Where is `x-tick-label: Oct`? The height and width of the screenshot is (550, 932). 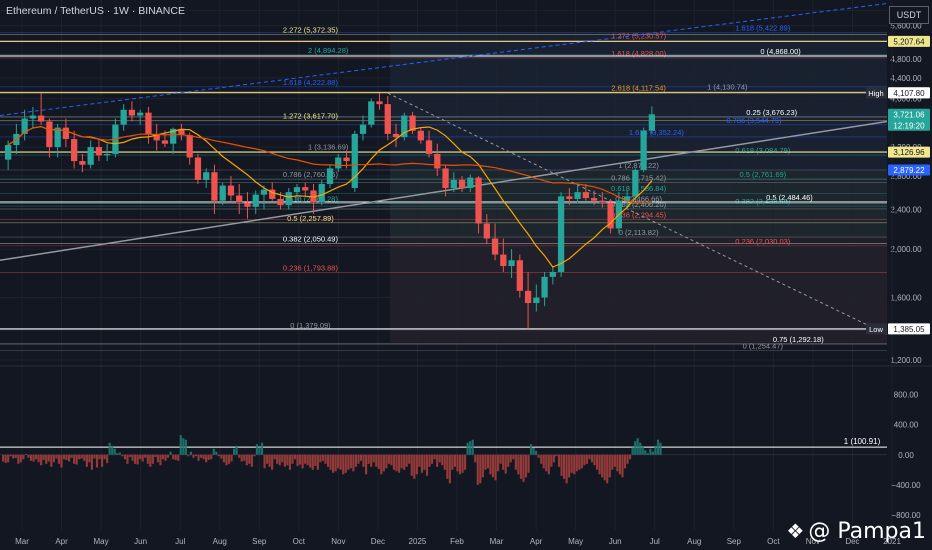 x-tick-label: Oct is located at coordinates (299, 541).